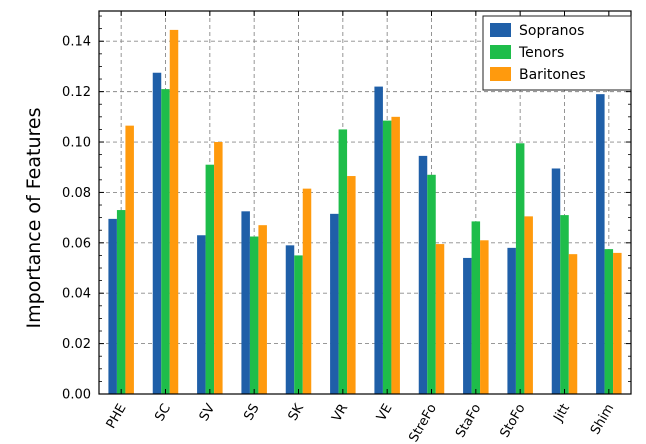 Image resolution: width=646 pixels, height=444 pixels. What do you see at coordinates (76, 294) in the screenshot?
I see `y-tick-label: 0.04` at bounding box center [76, 294].